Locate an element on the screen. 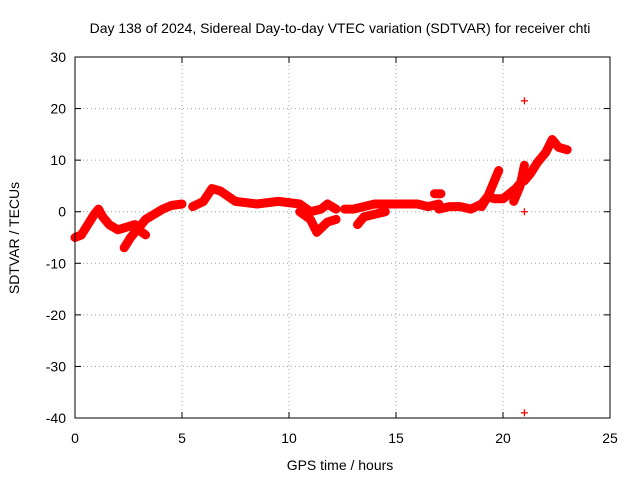 The width and height of the screenshot is (640, 480). x-axis-label: GPS time / hours is located at coordinates (340, 465).